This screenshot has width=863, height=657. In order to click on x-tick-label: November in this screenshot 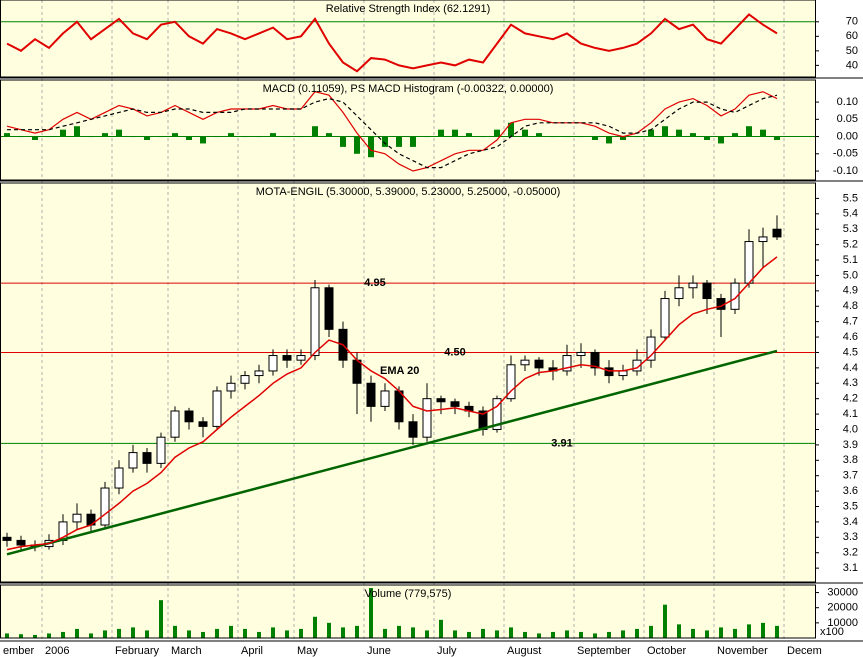, I will do `click(742, 651)`.